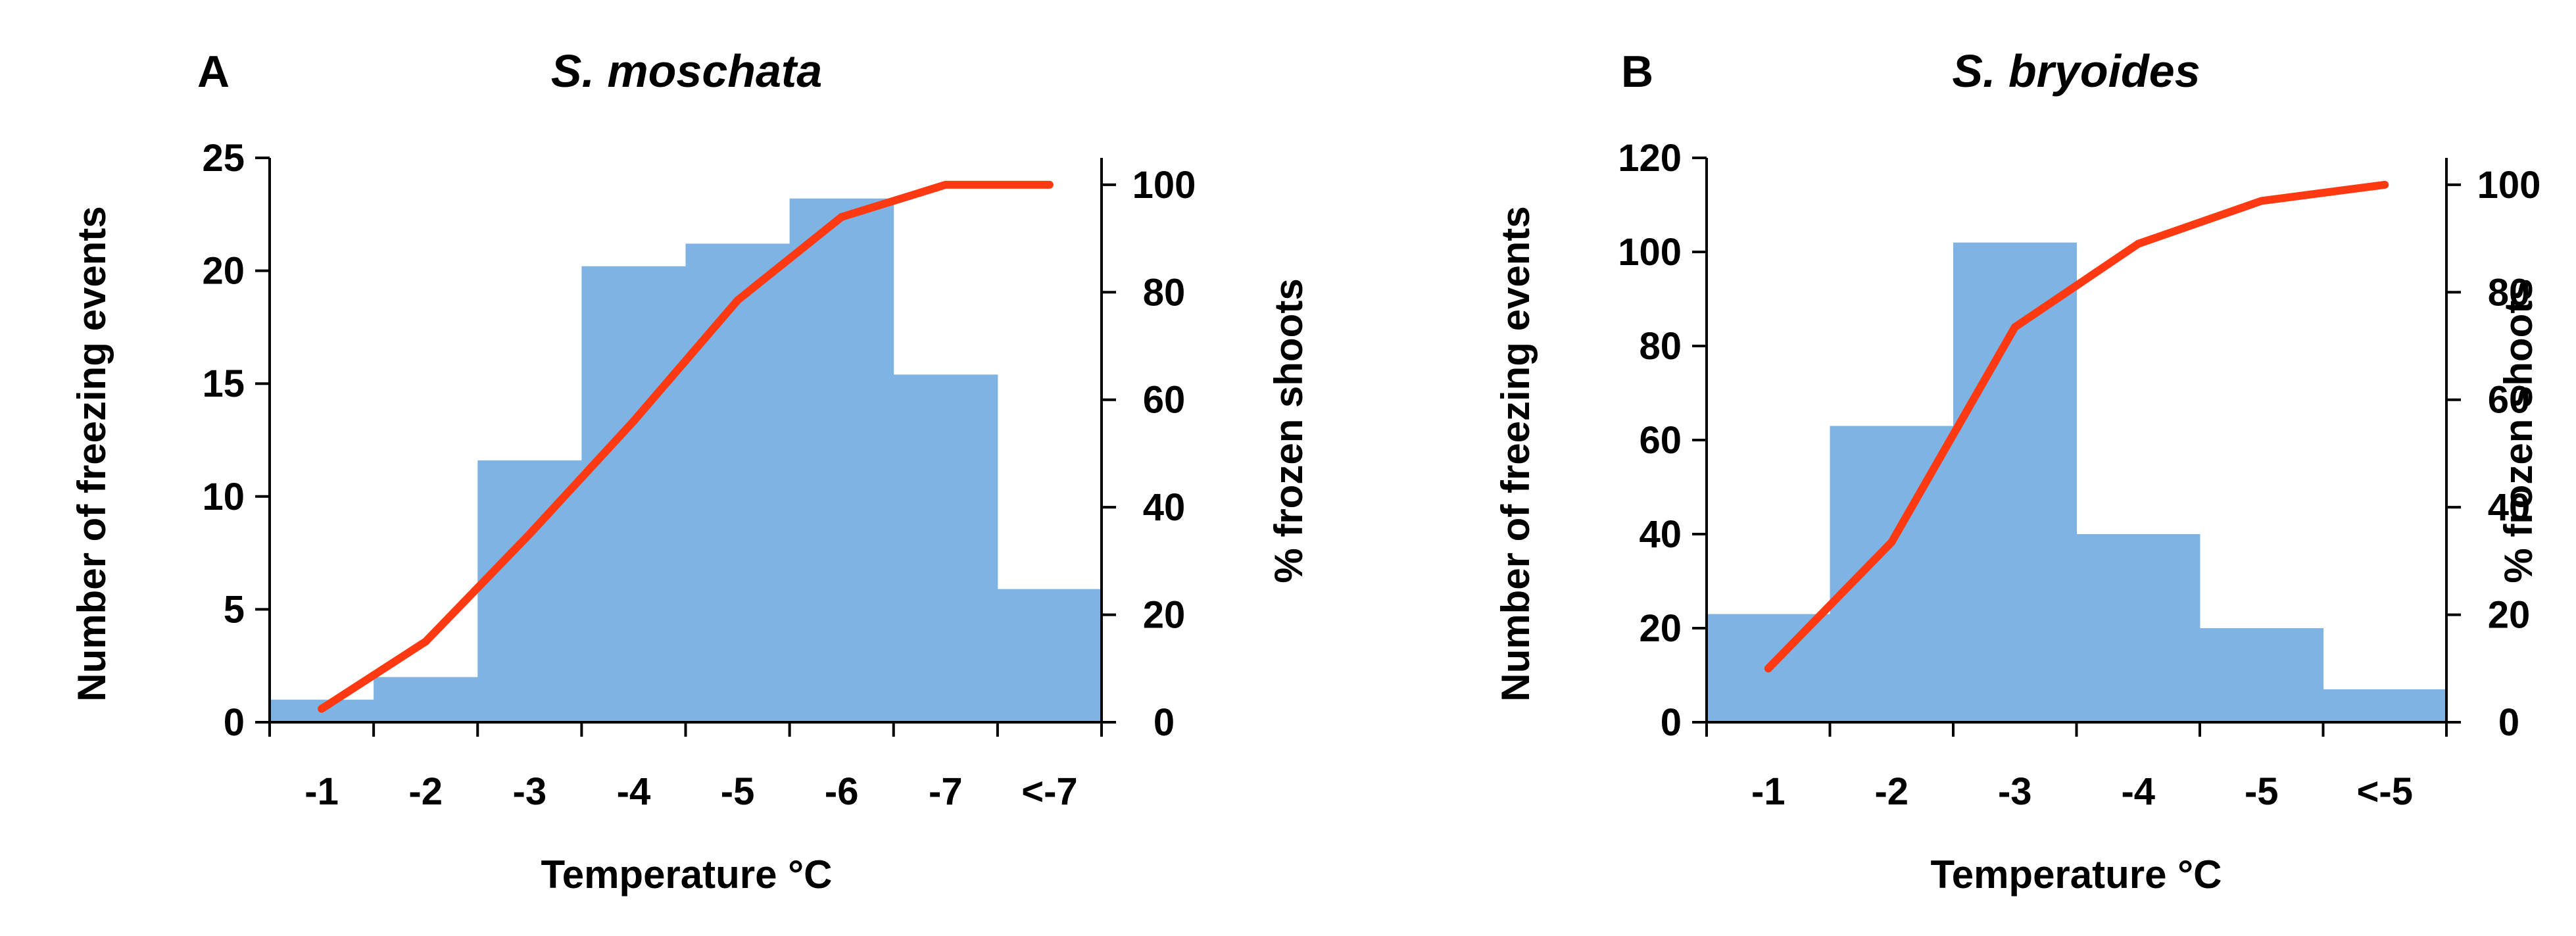 Image resolution: width=2576 pixels, height=936 pixels. I want to click on y-tick-label: 40, so click(1660, 534).